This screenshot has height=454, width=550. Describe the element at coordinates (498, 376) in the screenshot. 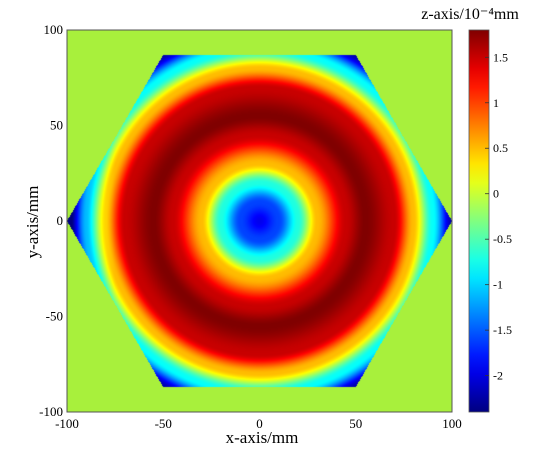

I see `colorbar-tick-label: -2` at that location.